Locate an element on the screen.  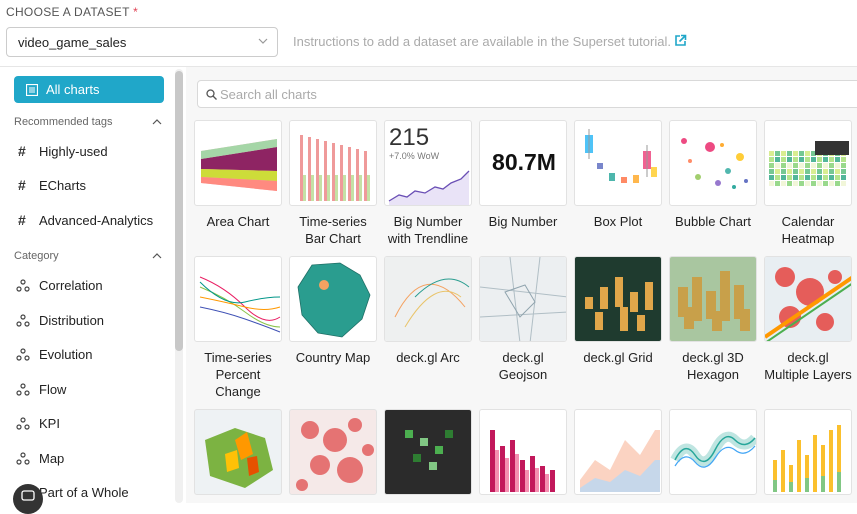
calendar-heatmap-thumb is located at coordinates (808, 163).